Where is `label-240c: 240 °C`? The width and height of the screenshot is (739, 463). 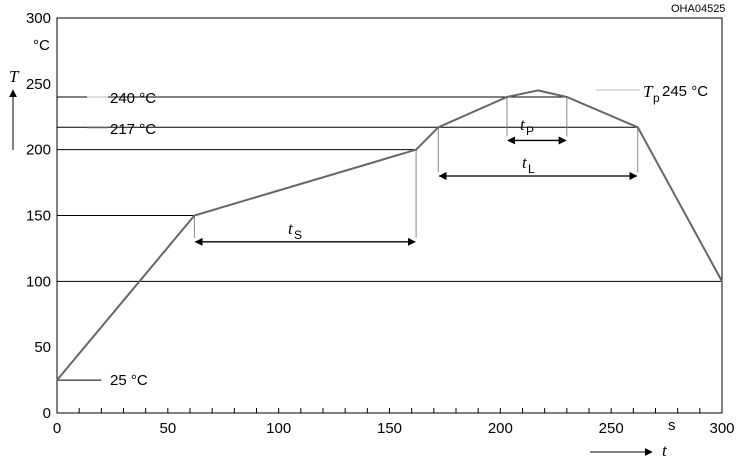 label-240c: 240 °C is located at coordinates (133, 98).